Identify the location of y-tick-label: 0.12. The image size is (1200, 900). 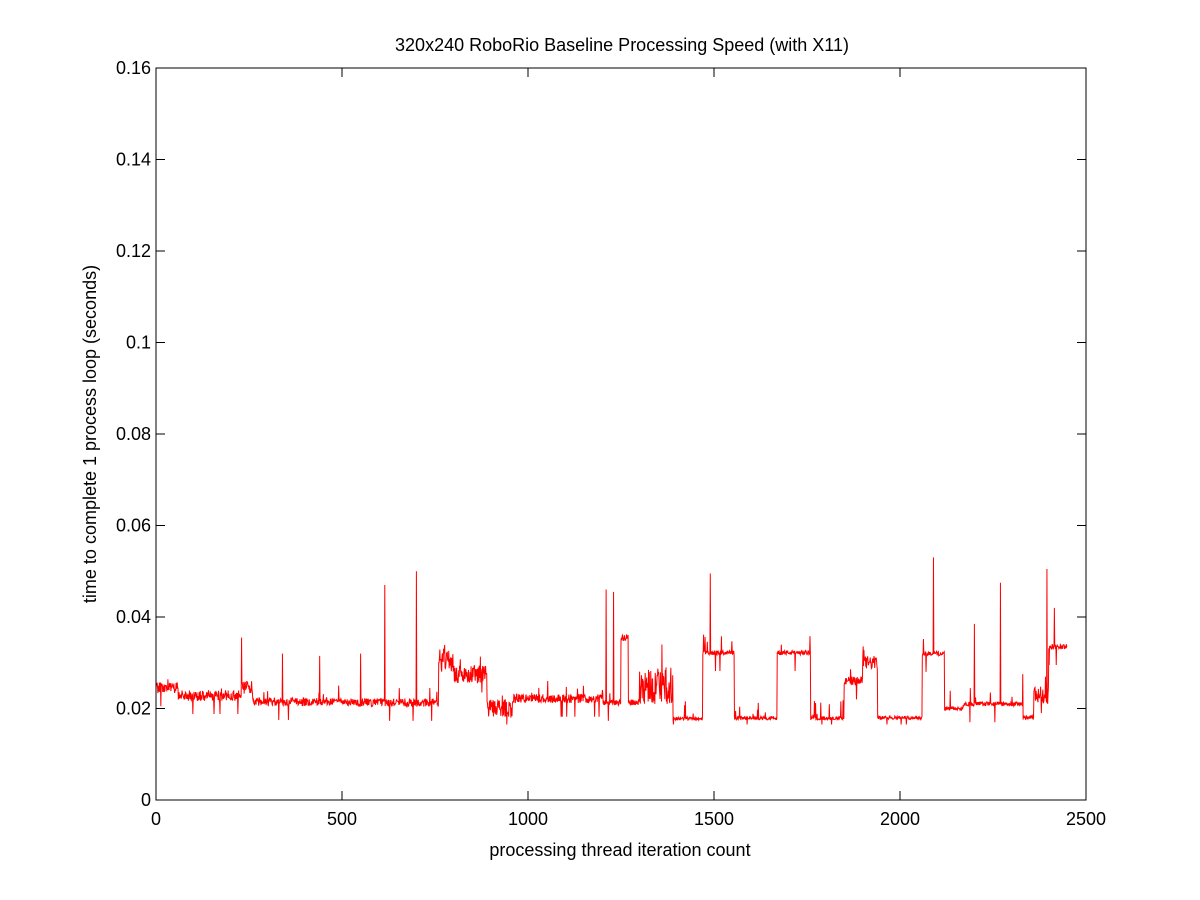
(133, 251).